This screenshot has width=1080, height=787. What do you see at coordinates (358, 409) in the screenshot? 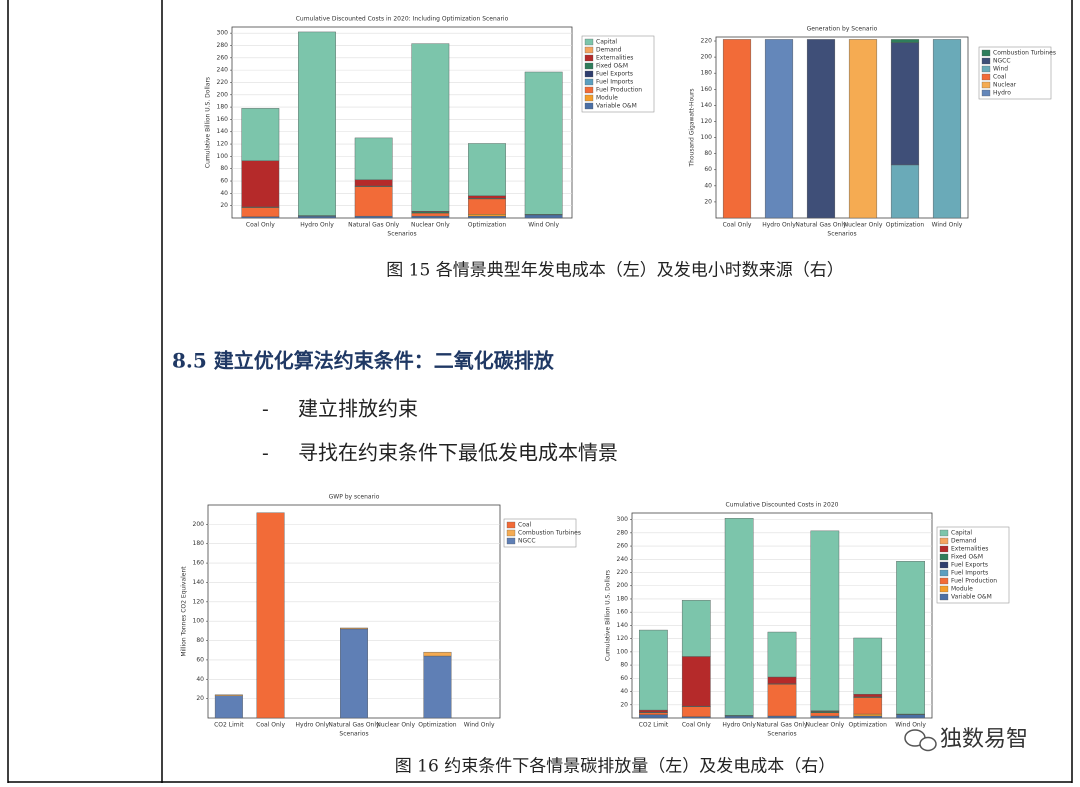
I see `bullet-text: 建立排放约束` at bounding box center [358, 409].